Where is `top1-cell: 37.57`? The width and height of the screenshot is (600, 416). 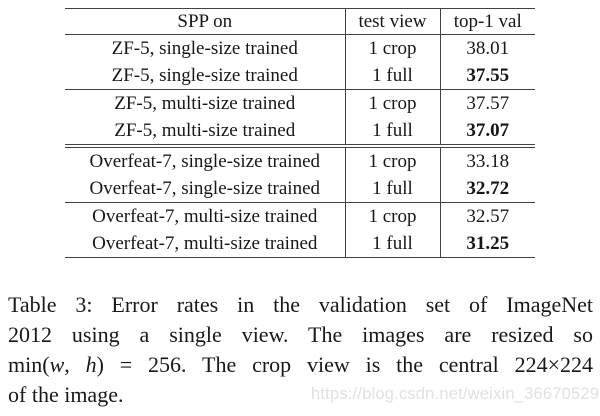 top1-cell: 37.57 is located at coordinates (487, 103).